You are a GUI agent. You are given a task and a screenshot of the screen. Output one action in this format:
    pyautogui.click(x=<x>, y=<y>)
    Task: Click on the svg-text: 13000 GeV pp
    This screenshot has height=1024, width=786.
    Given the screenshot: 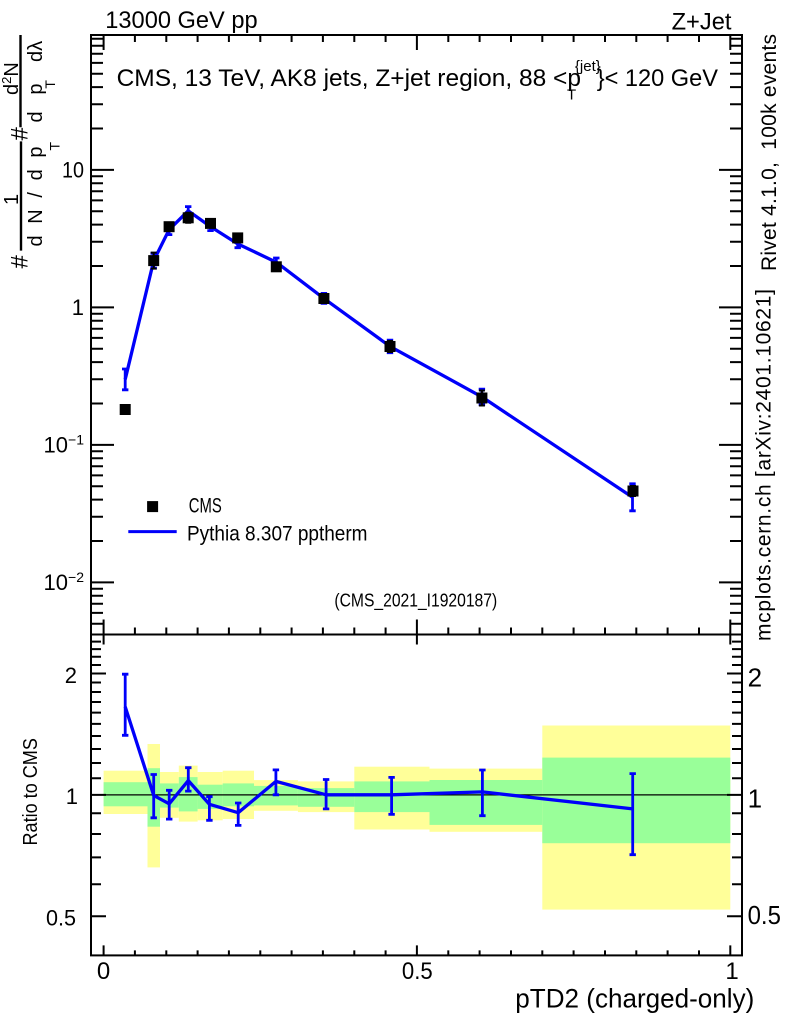 What is the action you would take?
    pyautogui.click(x=181, y=20)
    